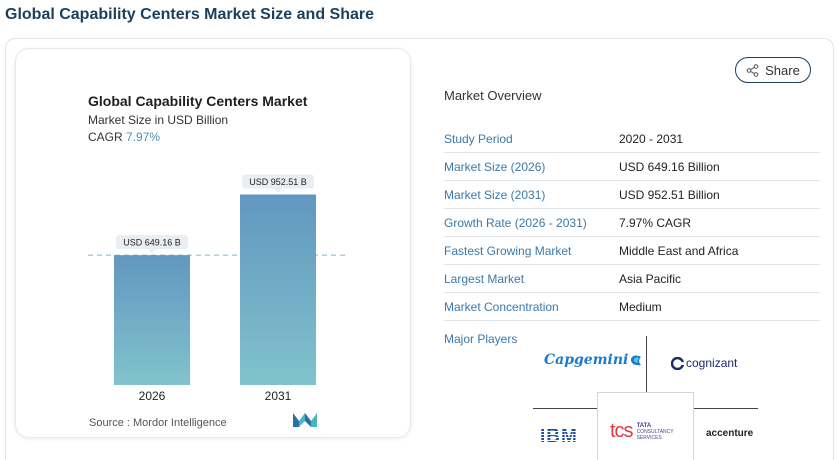 This screenshot has height=460, width=837. What do you see at coordinates (493, 95) in the screenshot?
I see `market-overview-title: Market Overview` at bounding box center [493, 95].